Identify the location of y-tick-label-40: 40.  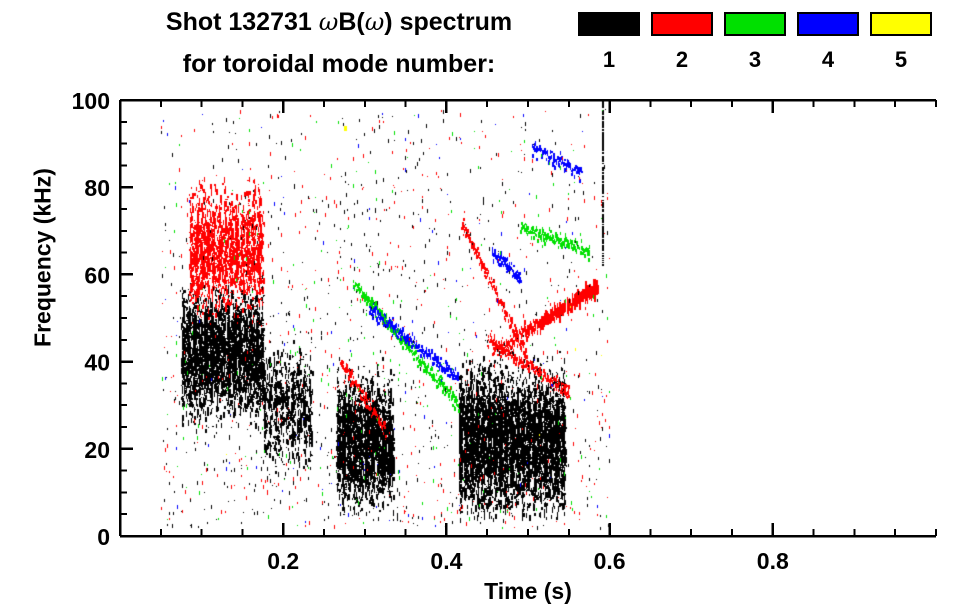
(97, 363).